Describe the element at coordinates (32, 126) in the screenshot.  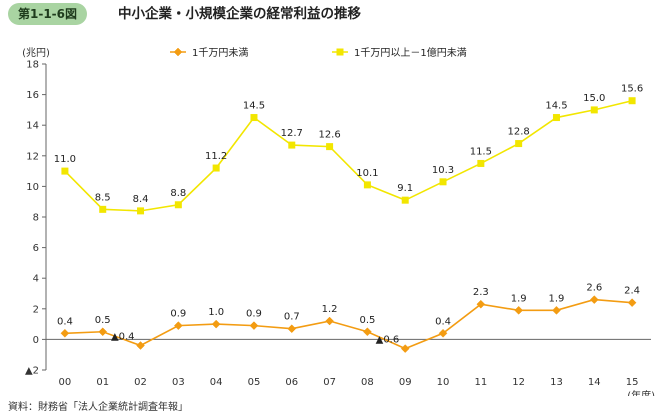
I see `y-tick-label: 14` at that location.